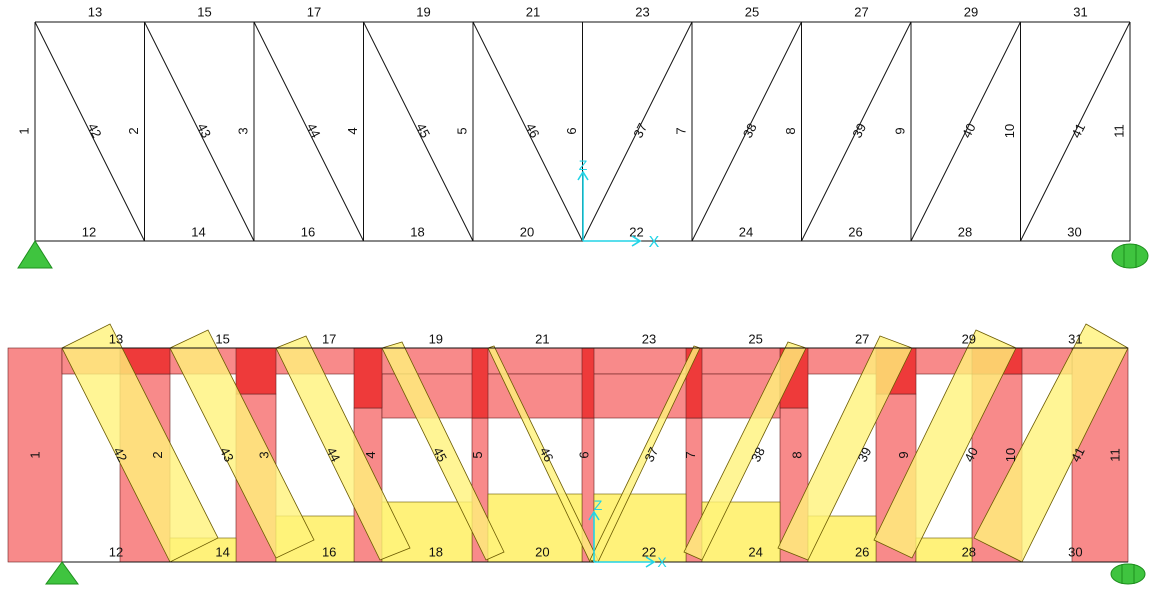  Describe the element at coordinates (417, 231) in the screenshot. I see `bottom-chord-label: 18` at that location.